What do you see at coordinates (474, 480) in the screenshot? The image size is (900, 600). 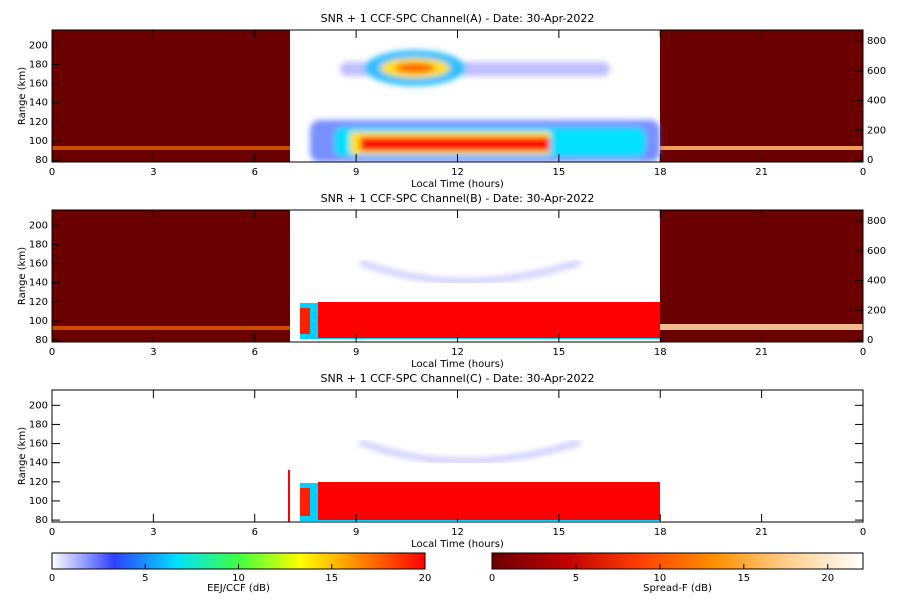 I see `heatmap-image` at bounding box center [474, 480].